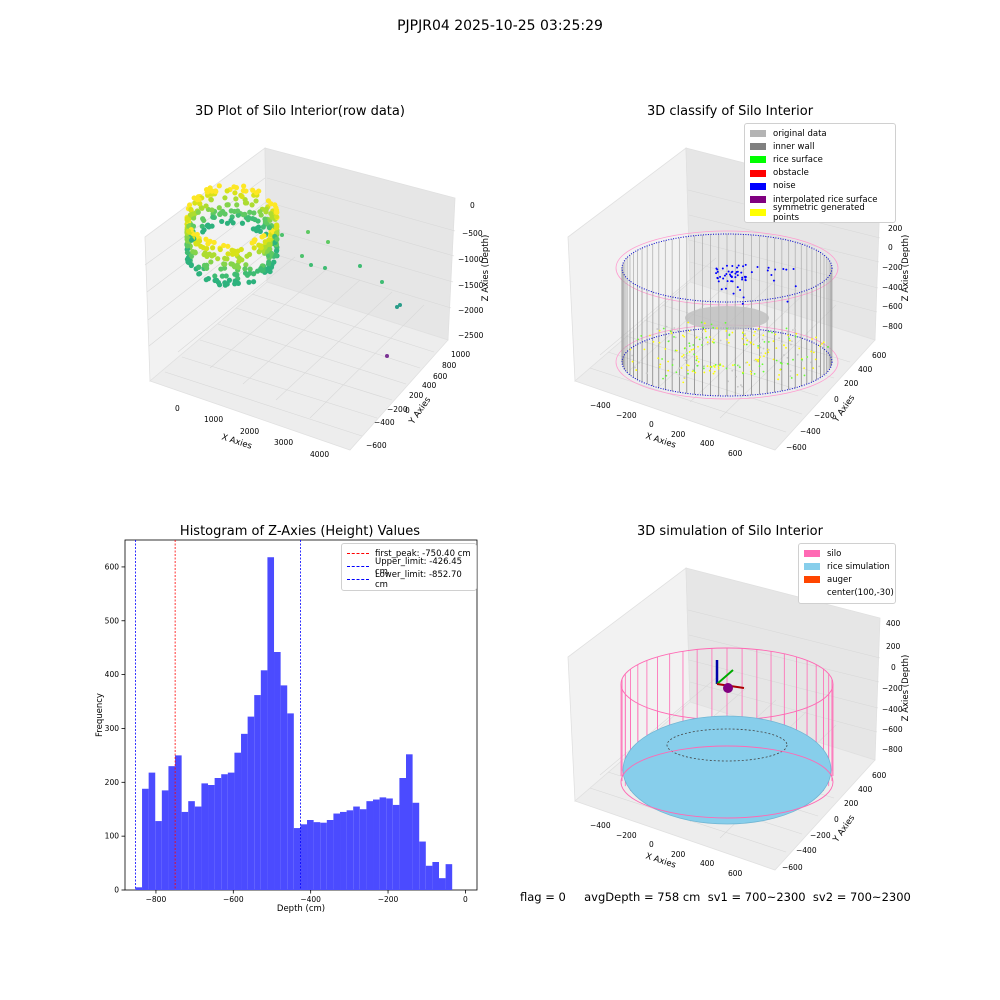  Describe the element at coordinates (233, 899) in the screenshot. I see `x-tick-label: −600` at that location.